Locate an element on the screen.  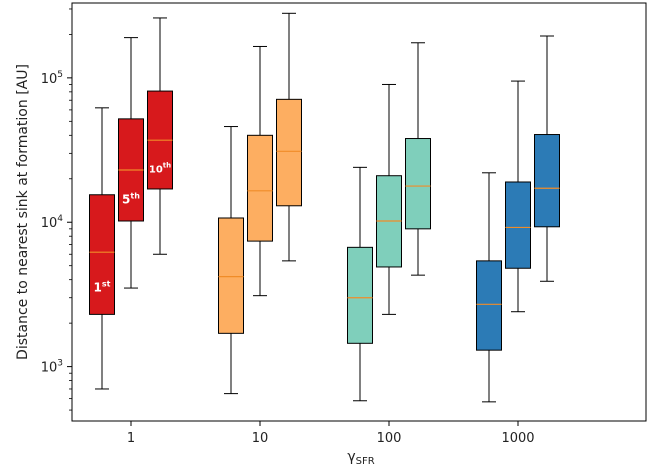
x-tick-label: 100 is located at coordinates (389, 438).